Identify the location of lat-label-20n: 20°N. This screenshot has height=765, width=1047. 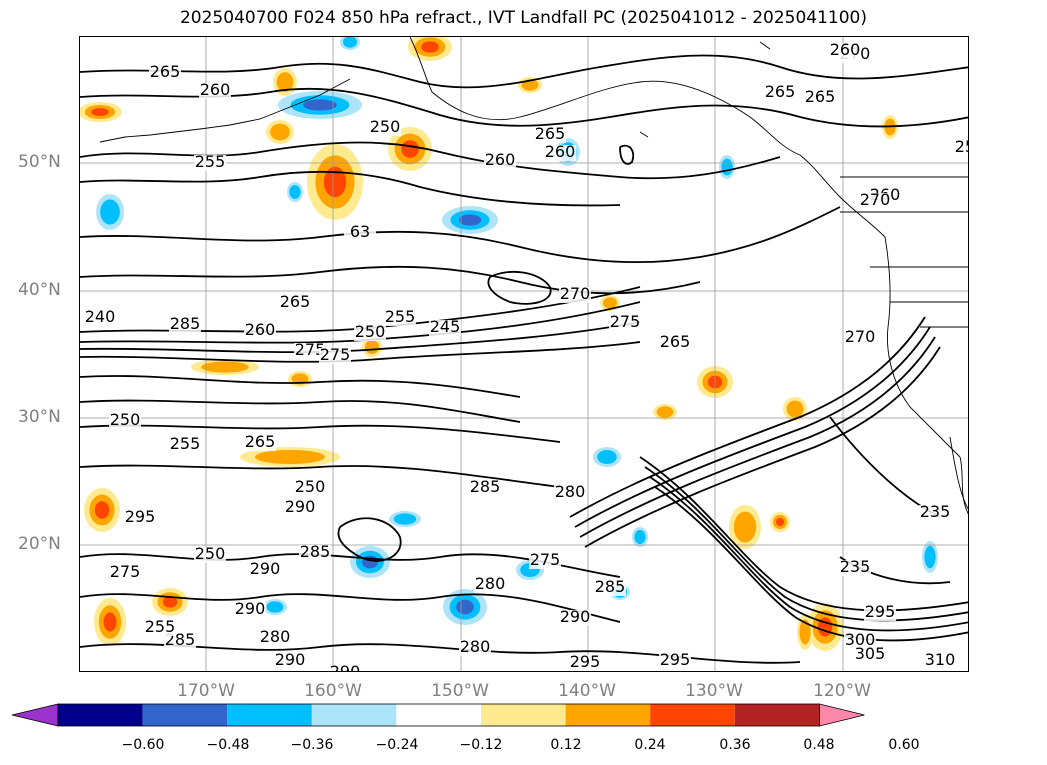
(39, 544).